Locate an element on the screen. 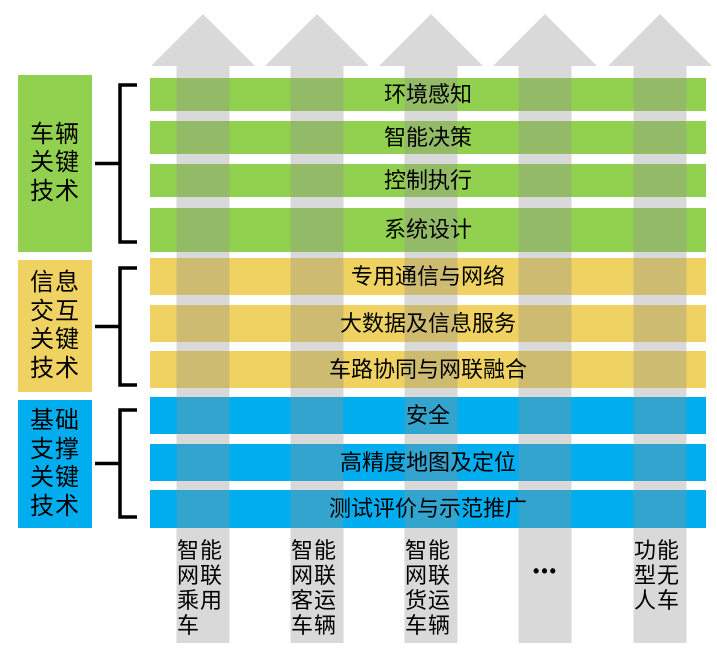 Image resolution: width=717 pixels, height=656 pixels. vehicle-column-label: 功能 型无 人车 is located at coordinates (657, 575).